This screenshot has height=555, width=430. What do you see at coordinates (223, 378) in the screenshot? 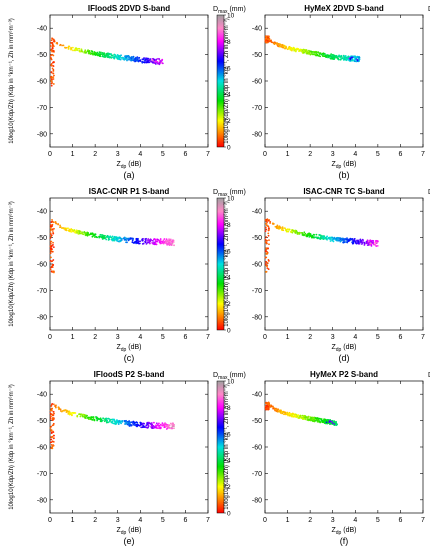
I see `colorbar-label-sub: max` at bounding box center [223, 378].